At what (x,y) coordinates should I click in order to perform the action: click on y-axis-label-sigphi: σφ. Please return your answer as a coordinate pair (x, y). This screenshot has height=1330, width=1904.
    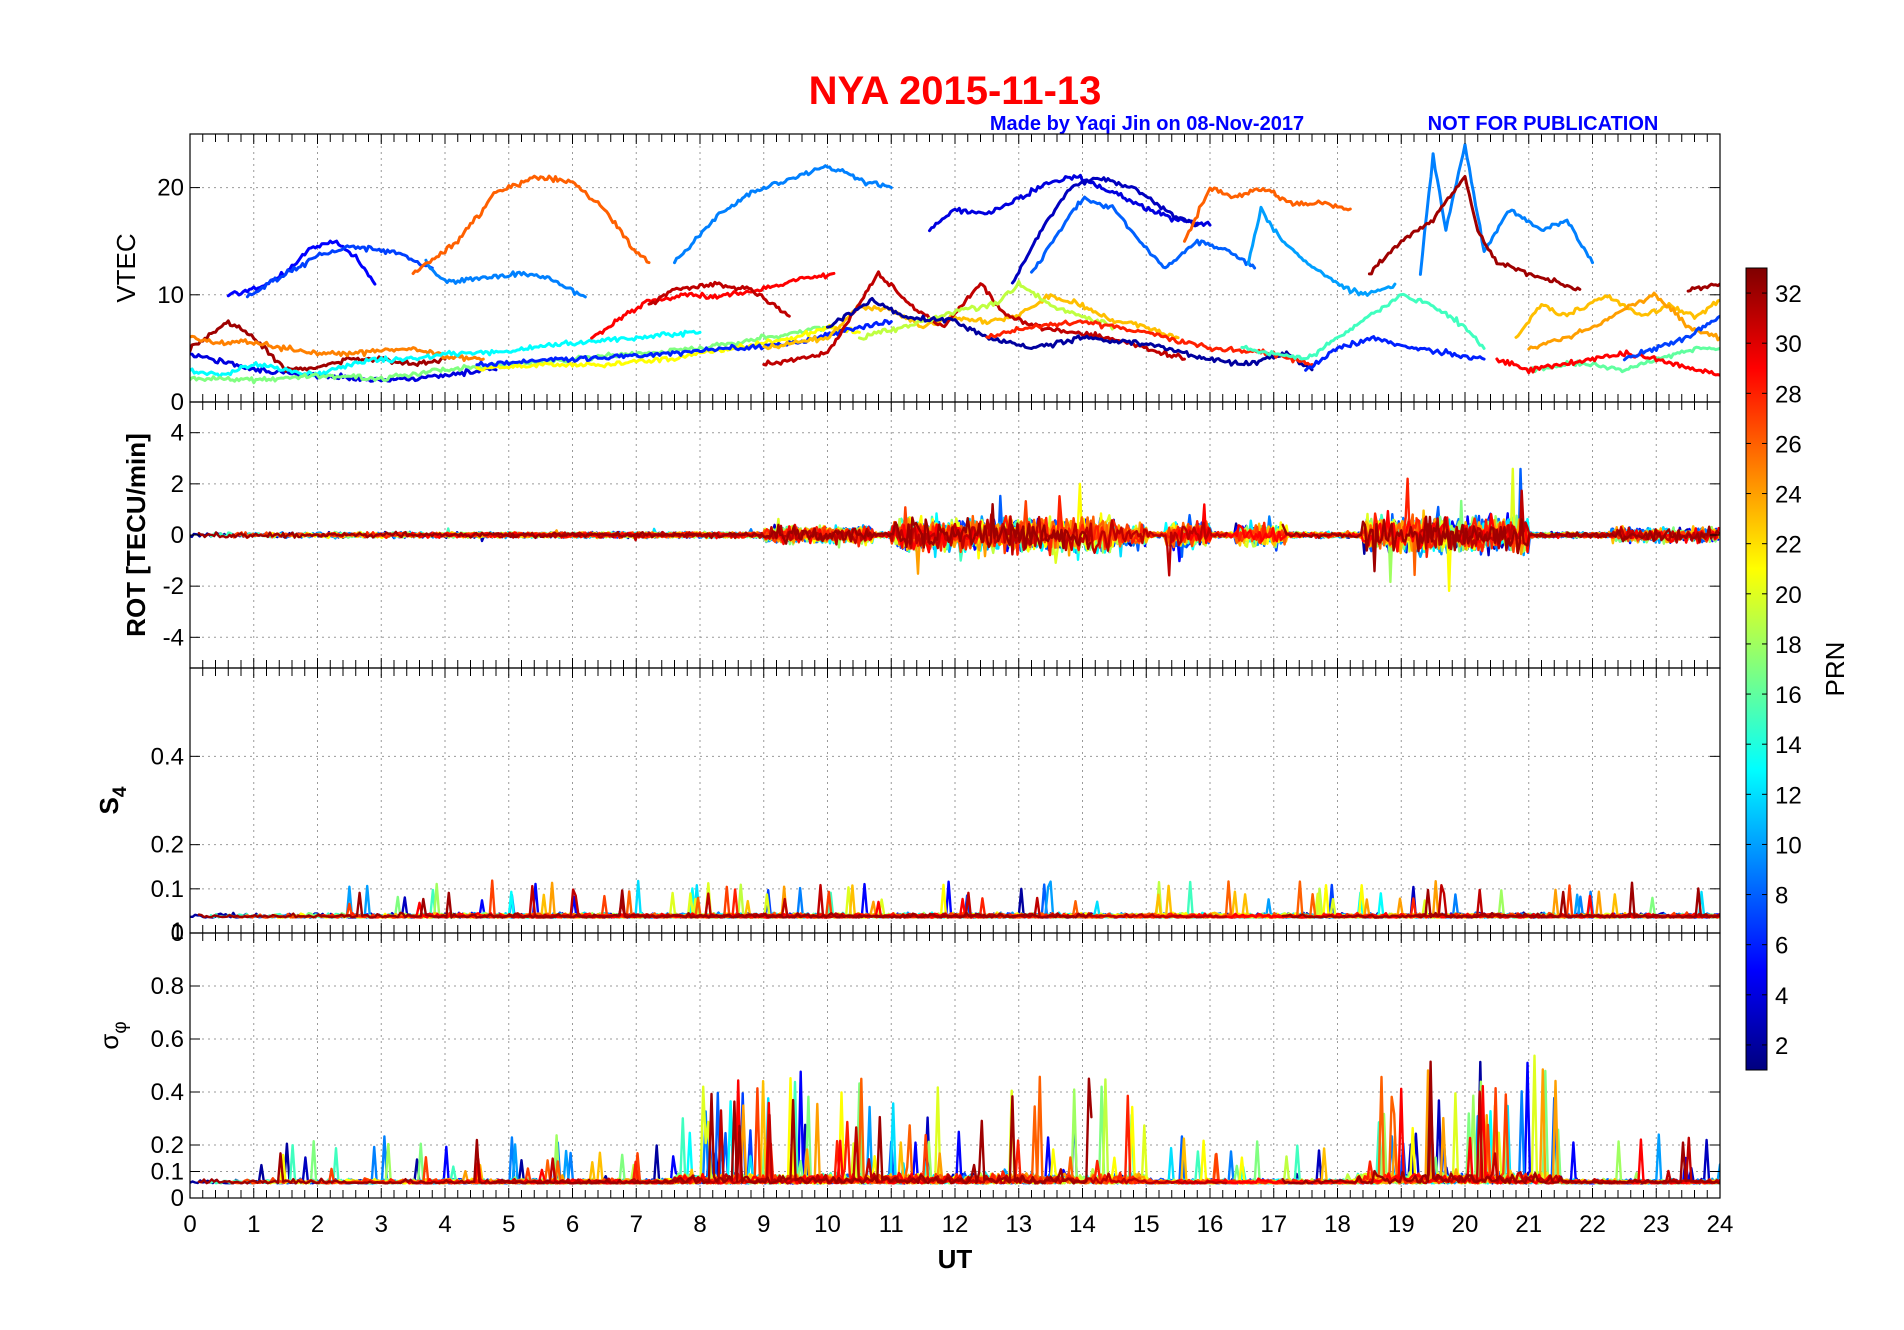
    Looking at the image, I should click on (112, 1035).